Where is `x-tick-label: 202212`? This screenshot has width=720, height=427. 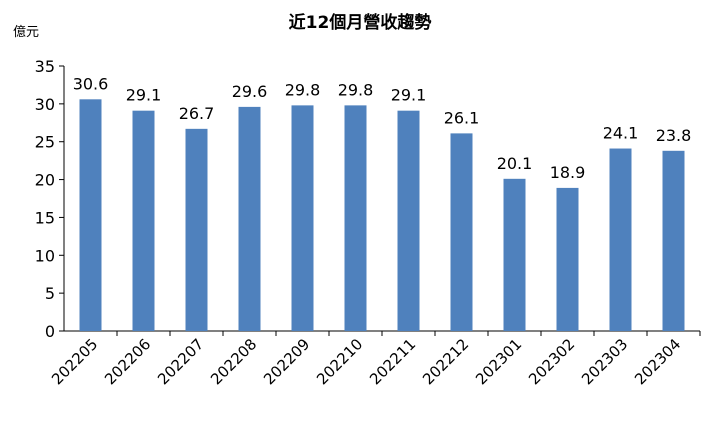 x-tick-label: 202212 is located at coordinates (445, 361).